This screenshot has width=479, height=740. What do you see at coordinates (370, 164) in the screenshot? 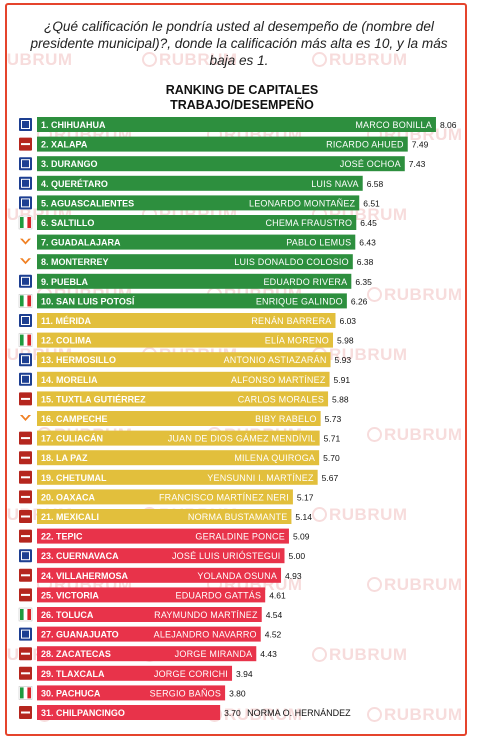
I see `bar-mayor-label: JOSÉ OCHOA` at bounding box center [370, 164].